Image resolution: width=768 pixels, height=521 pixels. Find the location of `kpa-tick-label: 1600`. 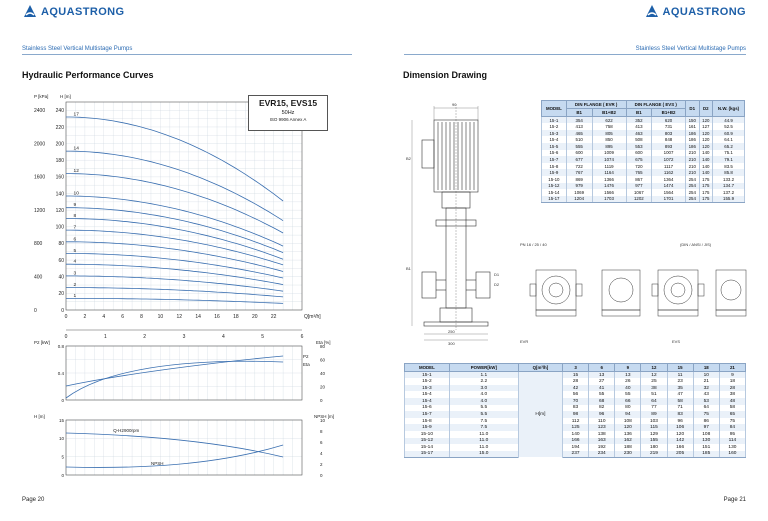

kpa-tick-label: 1600 is located at coordinates (39, 178).